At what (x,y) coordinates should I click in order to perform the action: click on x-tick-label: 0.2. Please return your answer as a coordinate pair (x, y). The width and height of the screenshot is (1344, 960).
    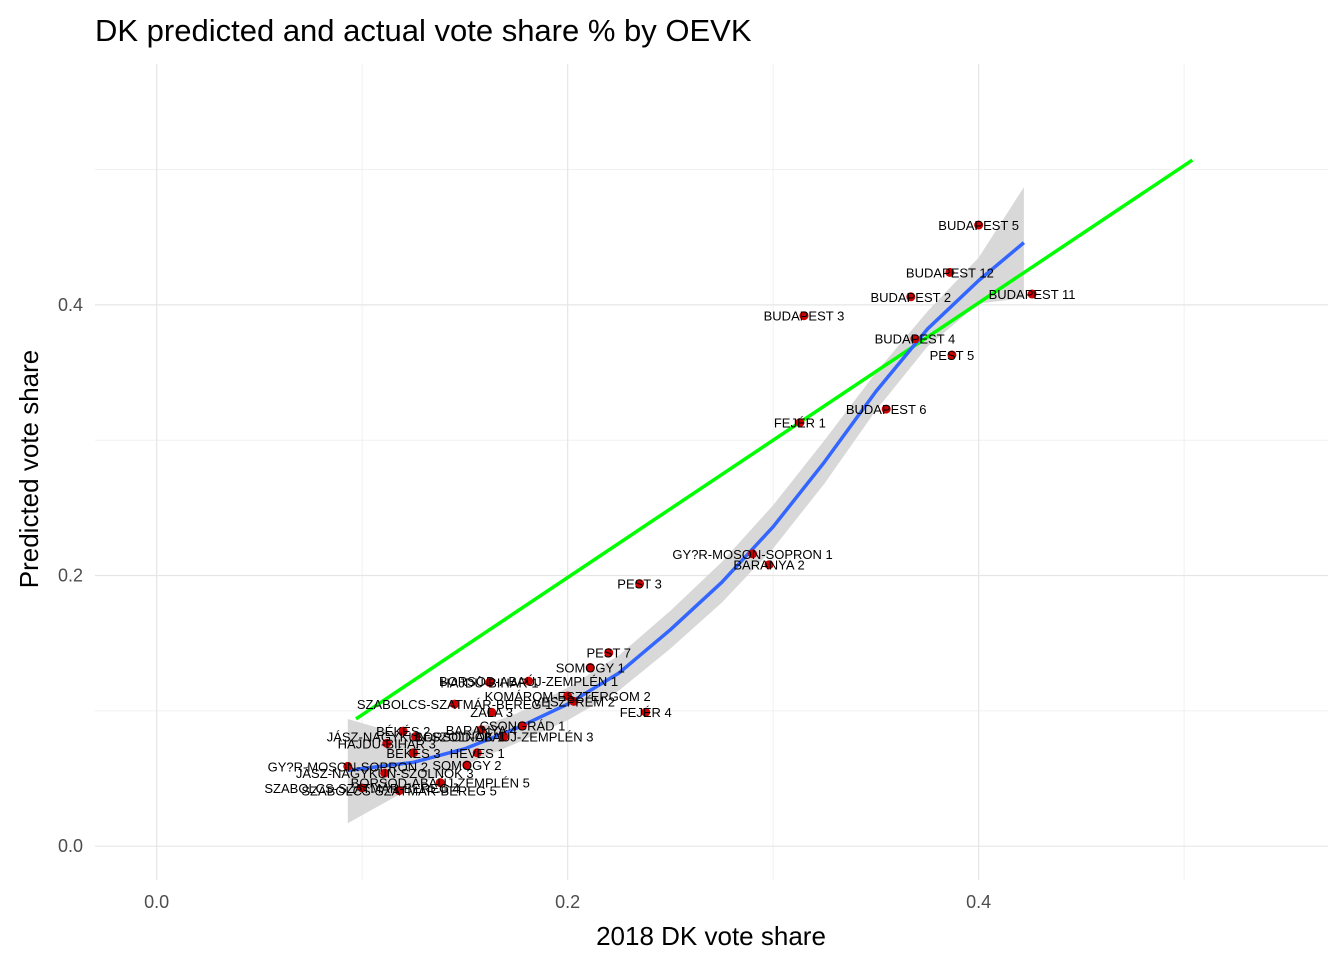
    Looking at the image, I should click on (567, 902).